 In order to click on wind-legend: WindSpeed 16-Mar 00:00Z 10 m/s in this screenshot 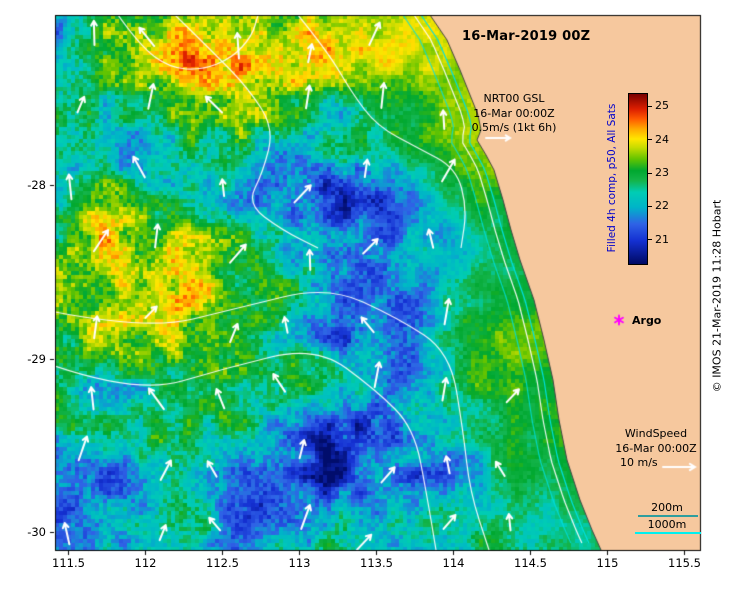, I will do `click(656, 449)`.